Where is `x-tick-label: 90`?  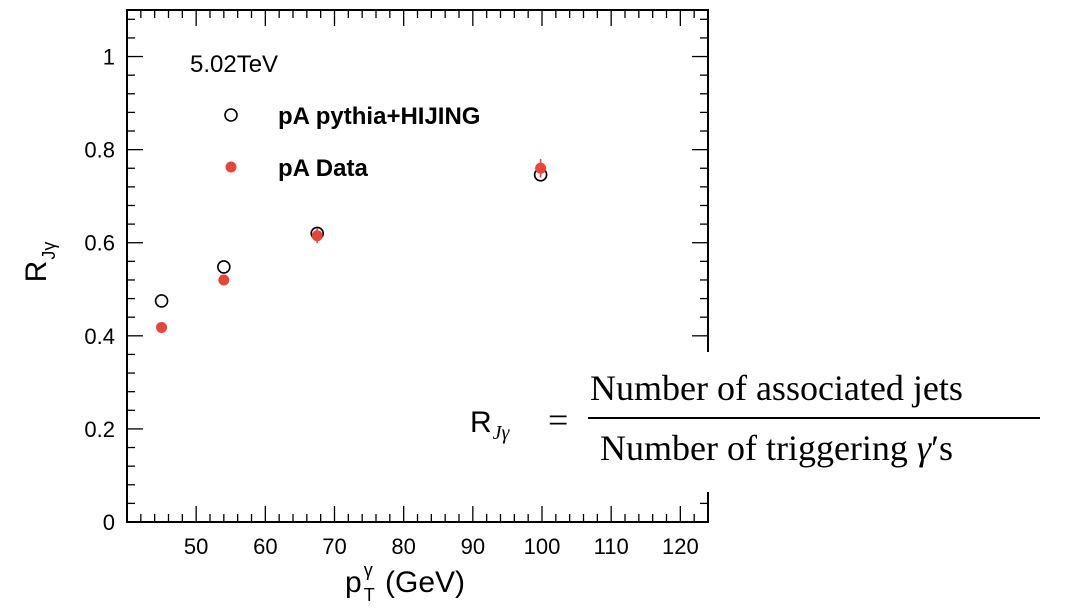
x-tick-label: 90 is located at coordinates (473, 546).